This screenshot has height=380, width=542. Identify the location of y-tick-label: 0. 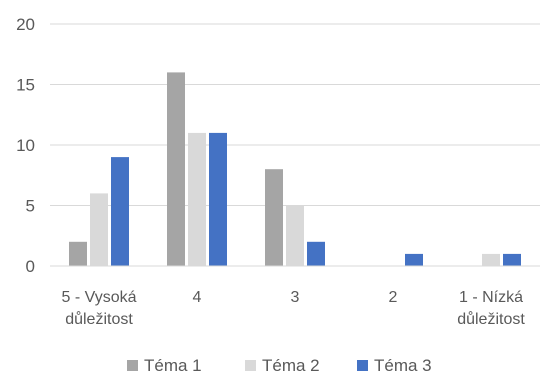
(30, 266).